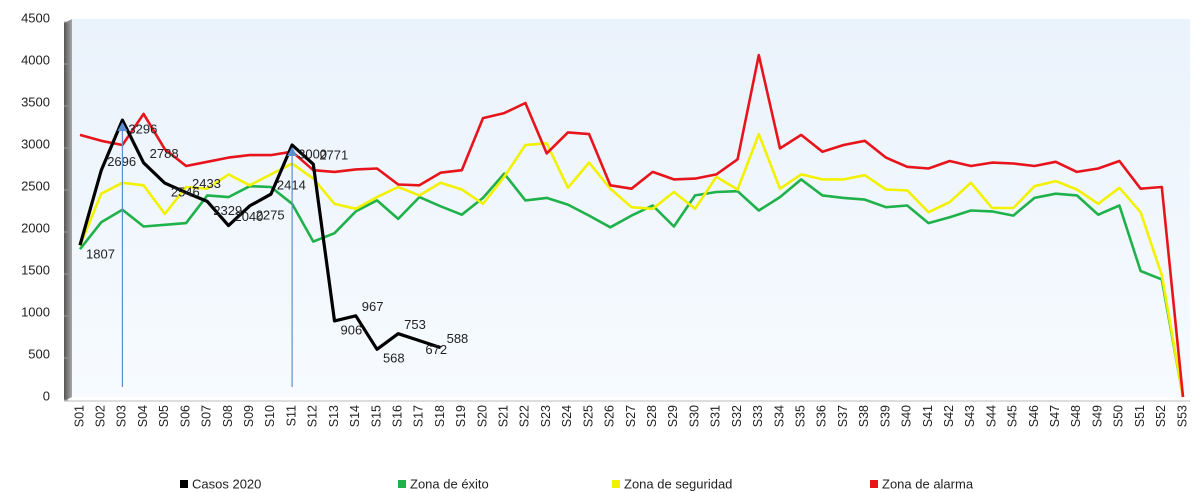 This screenshot has height=493, width=1194. Describe the element at coordinates (737, 416) in the screenshot. I see `x-tick-label: S32` at that location.